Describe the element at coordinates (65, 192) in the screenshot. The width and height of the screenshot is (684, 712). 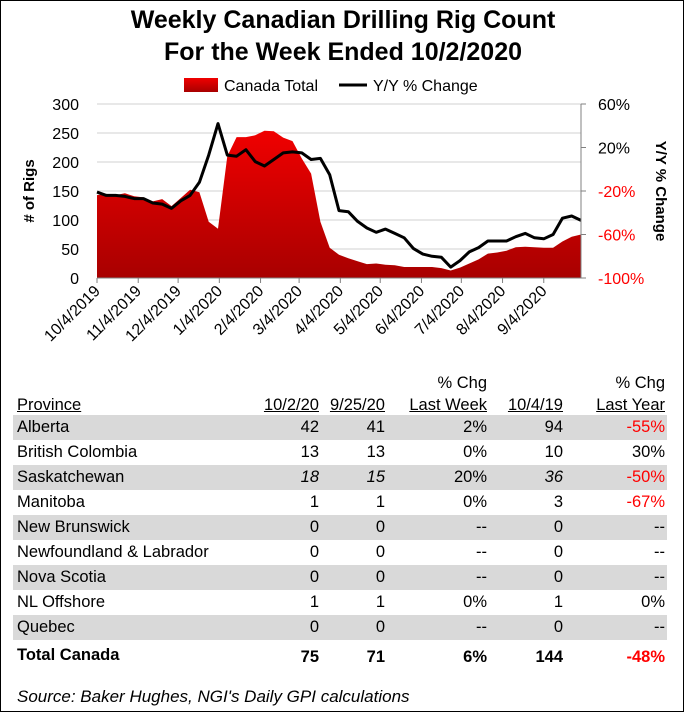
I see `y-tick-label: 150` at that location.